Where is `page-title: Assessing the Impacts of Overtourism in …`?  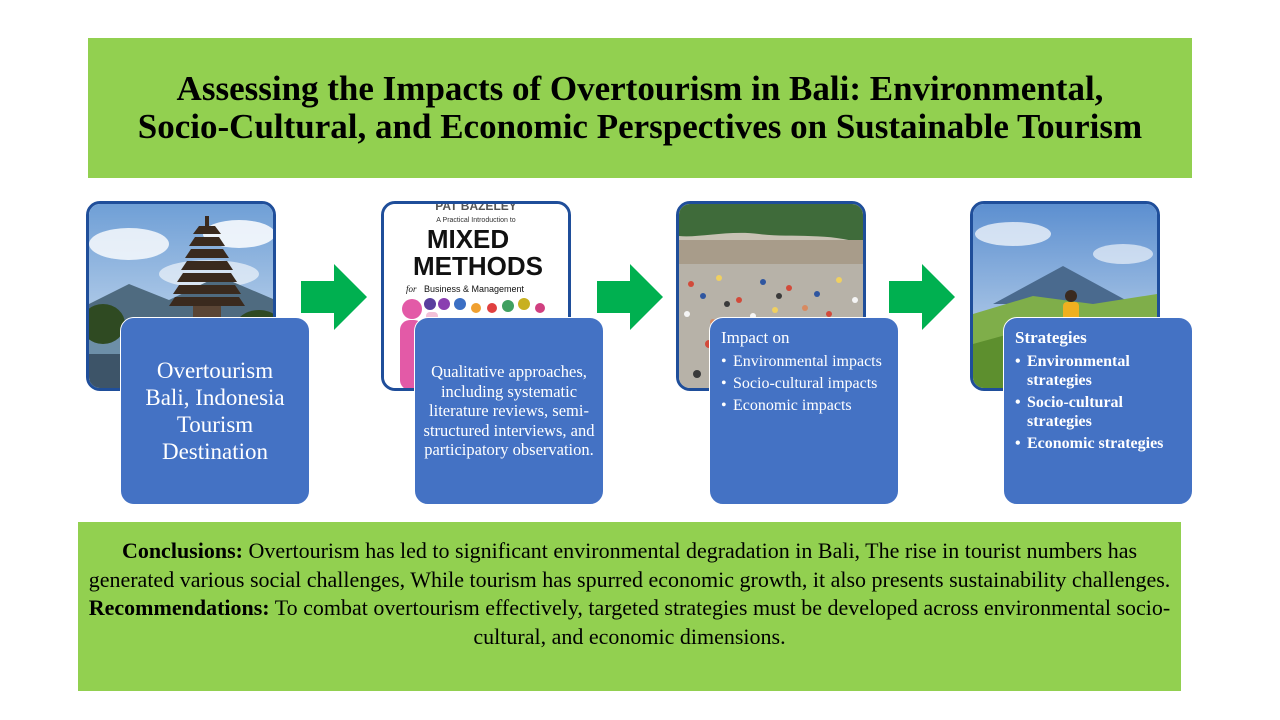 page-title: Assessing the Impacts of Overtourism in … is located at coordinates (640, 108).